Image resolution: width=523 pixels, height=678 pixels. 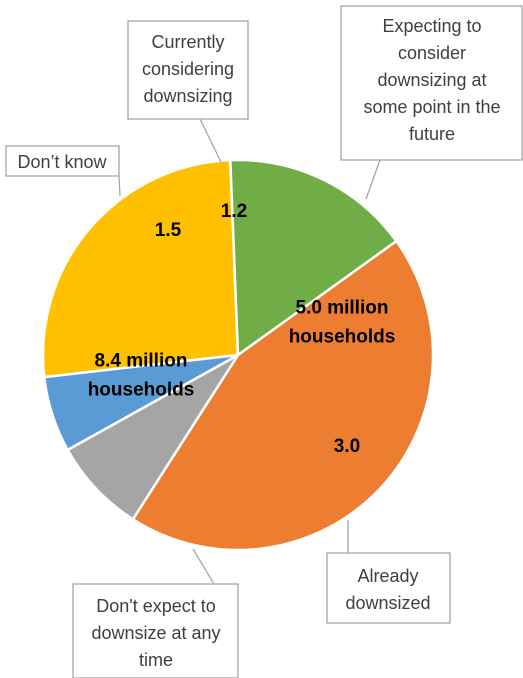 I want to click on data-label-don-t-expect-to-downsize-at-any-time: 8.4 million households, so click(x=141, y=376).